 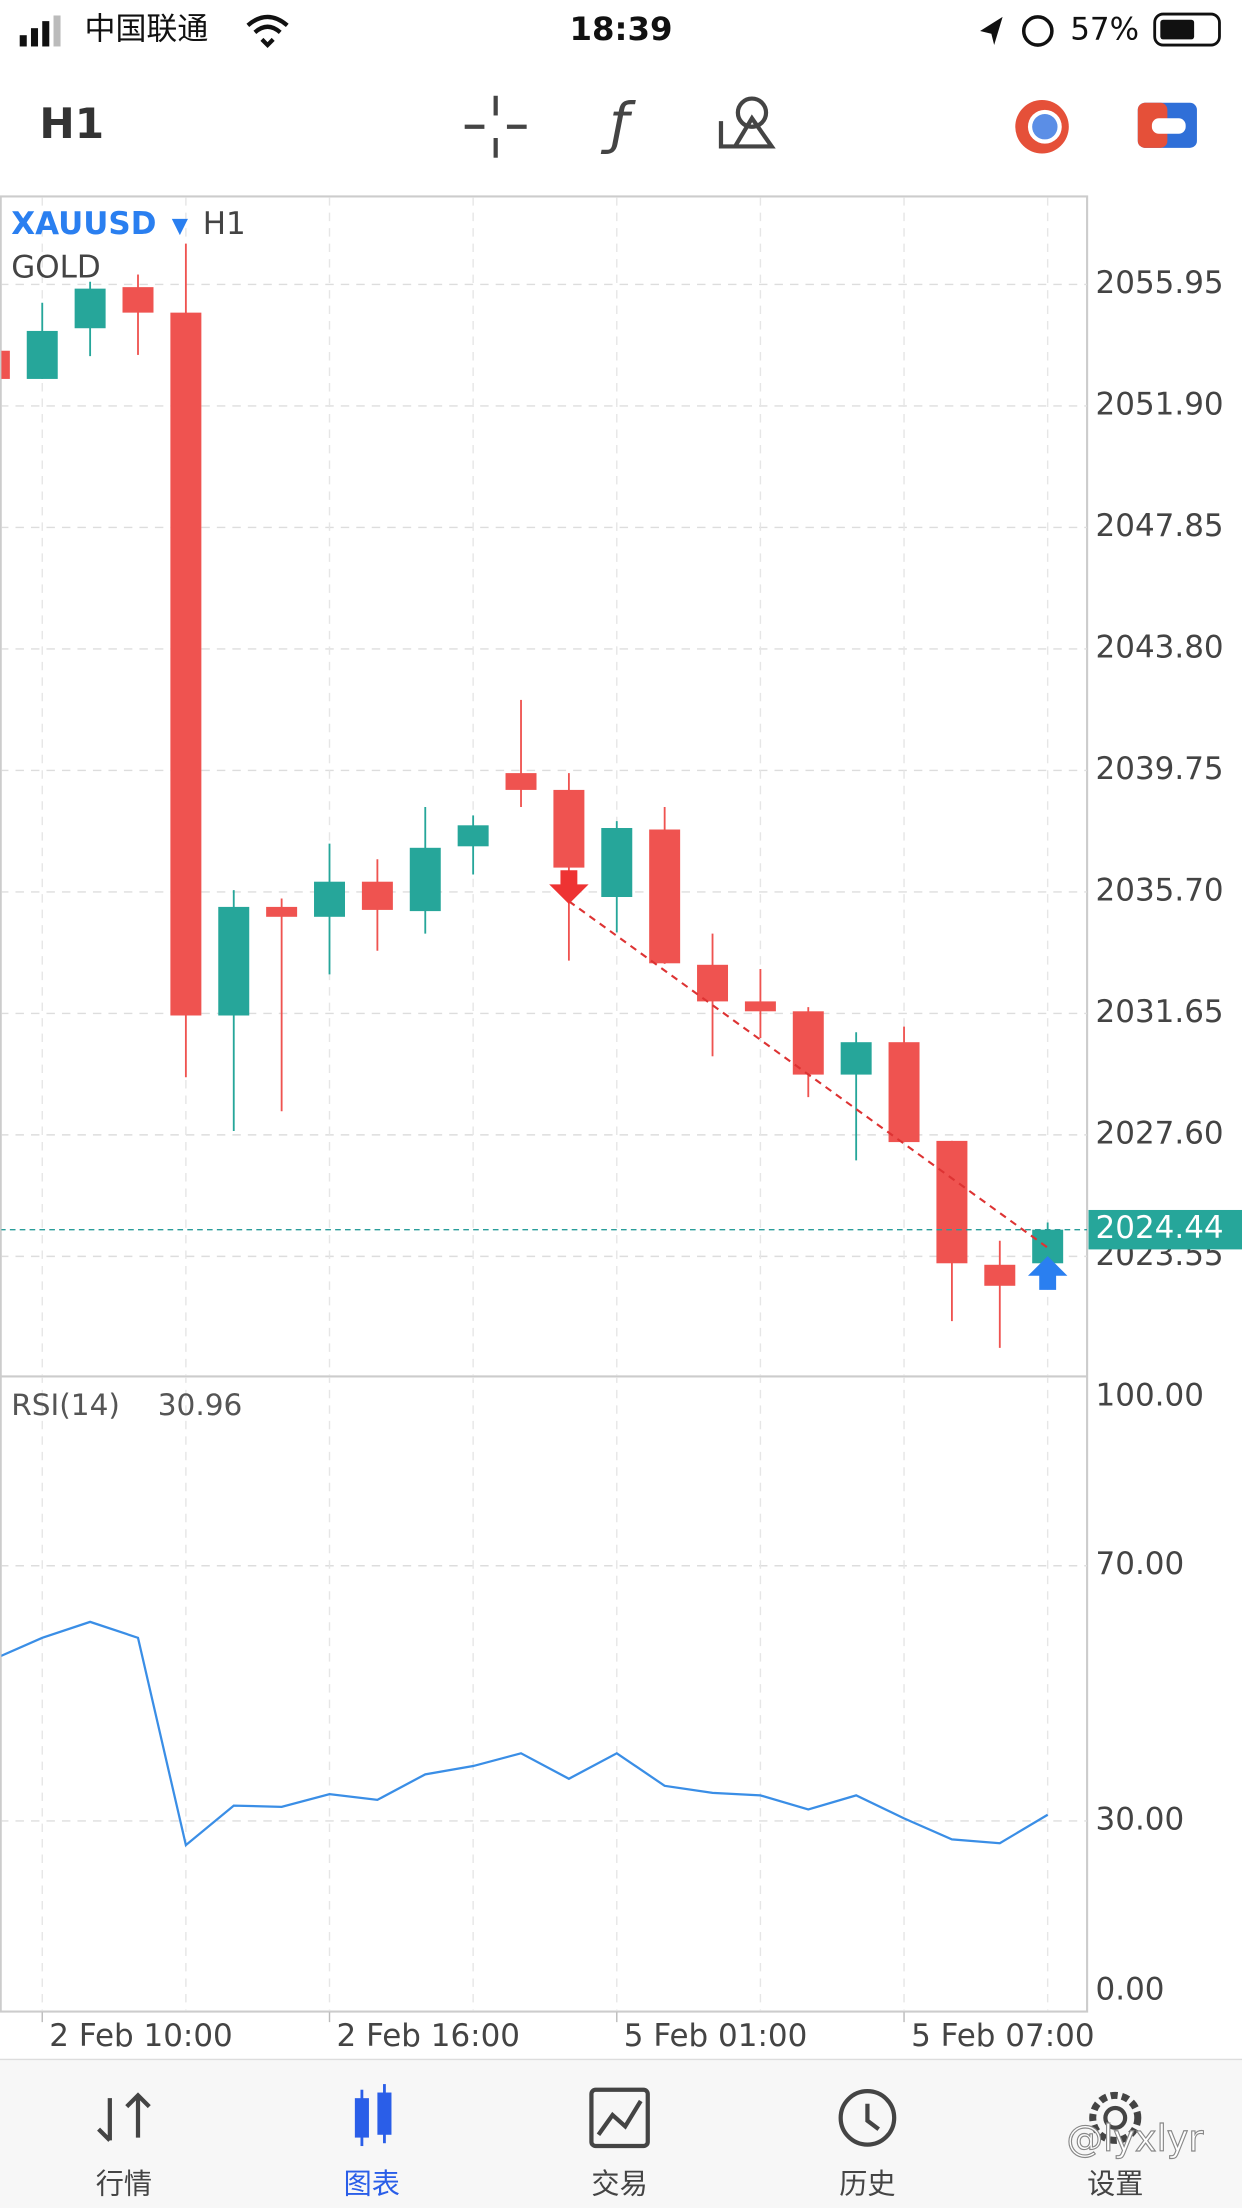 What do you see at coordinates (1130, 1990) in the screenshot?
I see `y-tick-label: 0.00` at bounding box center [1130, 1990].